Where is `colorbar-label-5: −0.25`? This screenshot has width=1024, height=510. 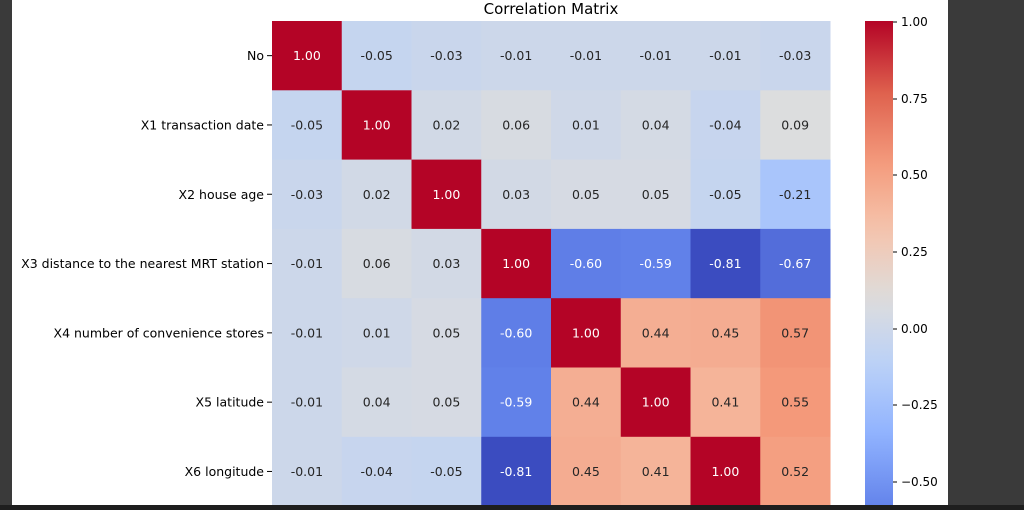
colorbar-label-5: −0.25 is located at coordinates (919, 405).